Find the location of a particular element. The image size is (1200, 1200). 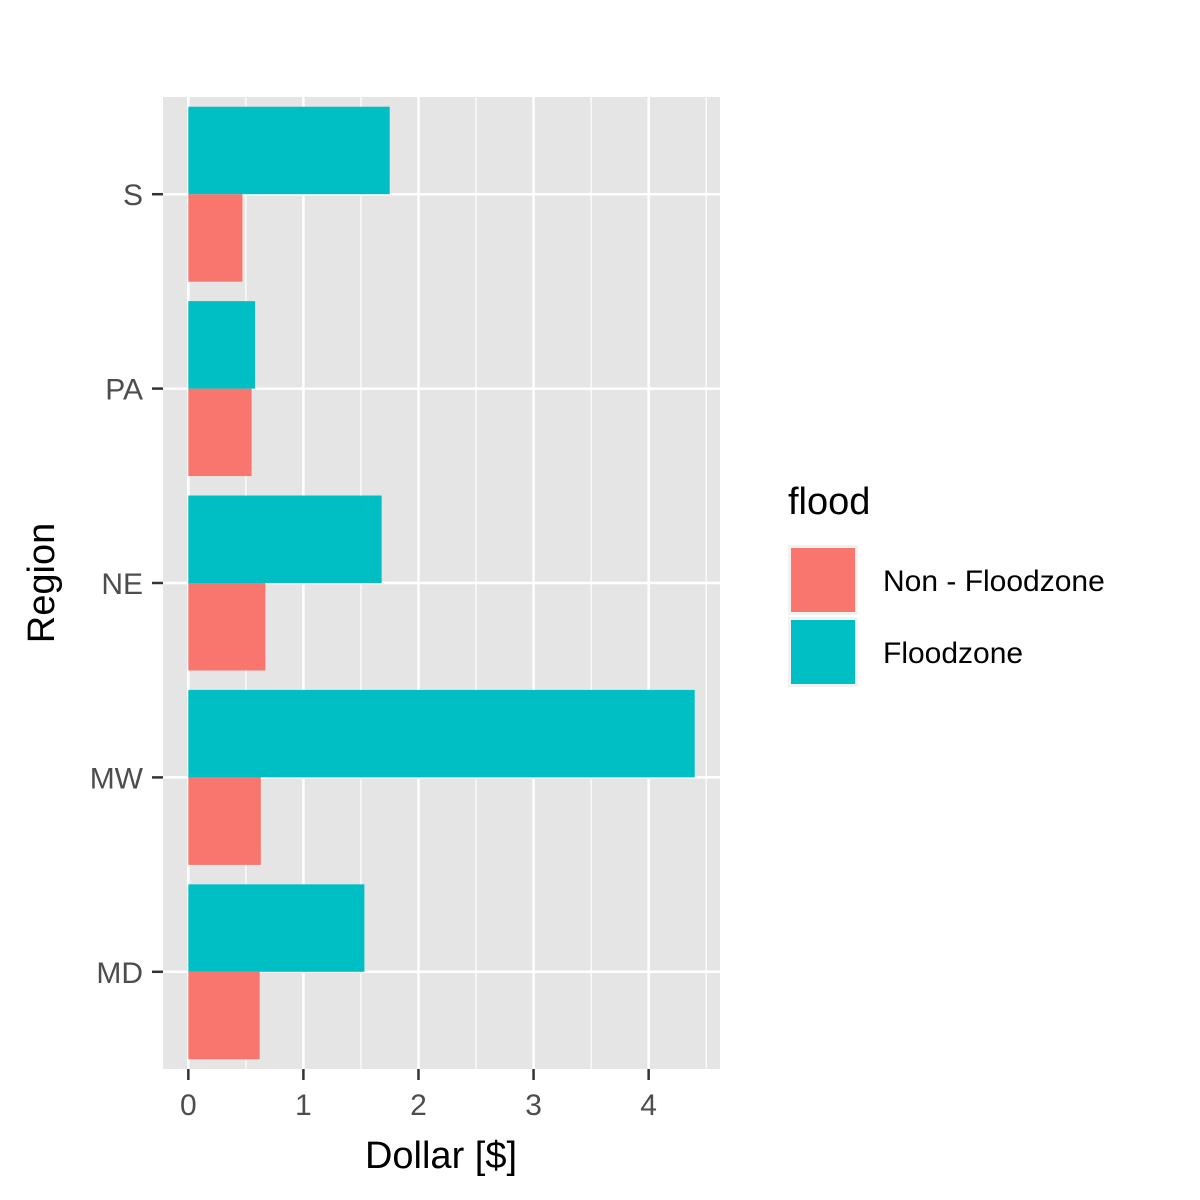

legend: flood Non - Floodzone Floodzone is located at coordinates (946, 584).